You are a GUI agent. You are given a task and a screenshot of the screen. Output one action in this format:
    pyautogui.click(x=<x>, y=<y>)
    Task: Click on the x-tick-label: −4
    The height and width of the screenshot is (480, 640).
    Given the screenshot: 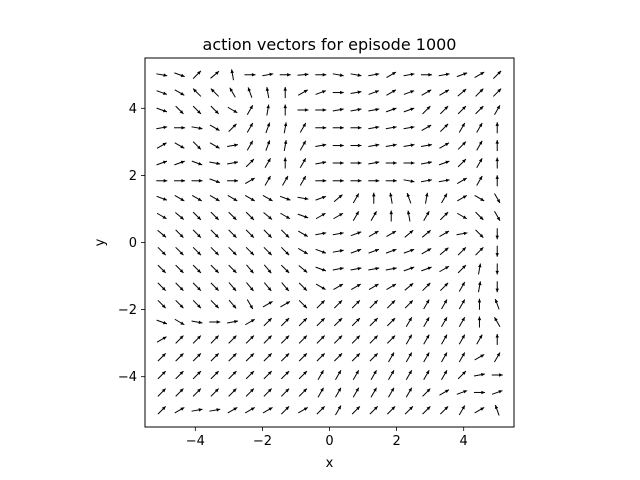 What is the action you would take?
    pyautogui.click(x=195, y=441)
    